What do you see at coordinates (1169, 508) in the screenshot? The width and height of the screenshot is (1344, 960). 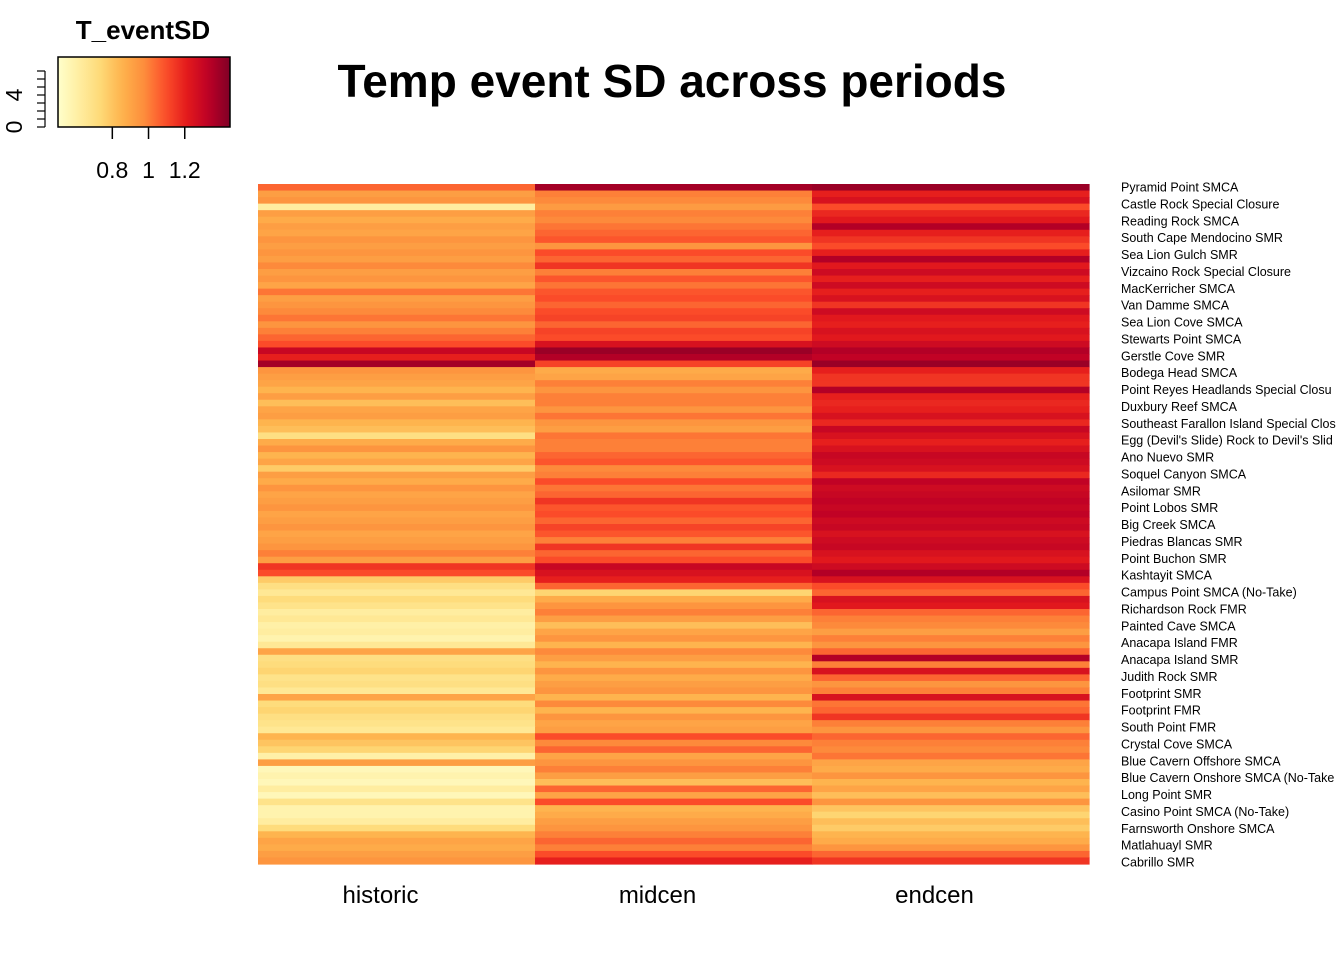 I see `row-label: Point Lobos SMR` at bounding box center [1169, 508].